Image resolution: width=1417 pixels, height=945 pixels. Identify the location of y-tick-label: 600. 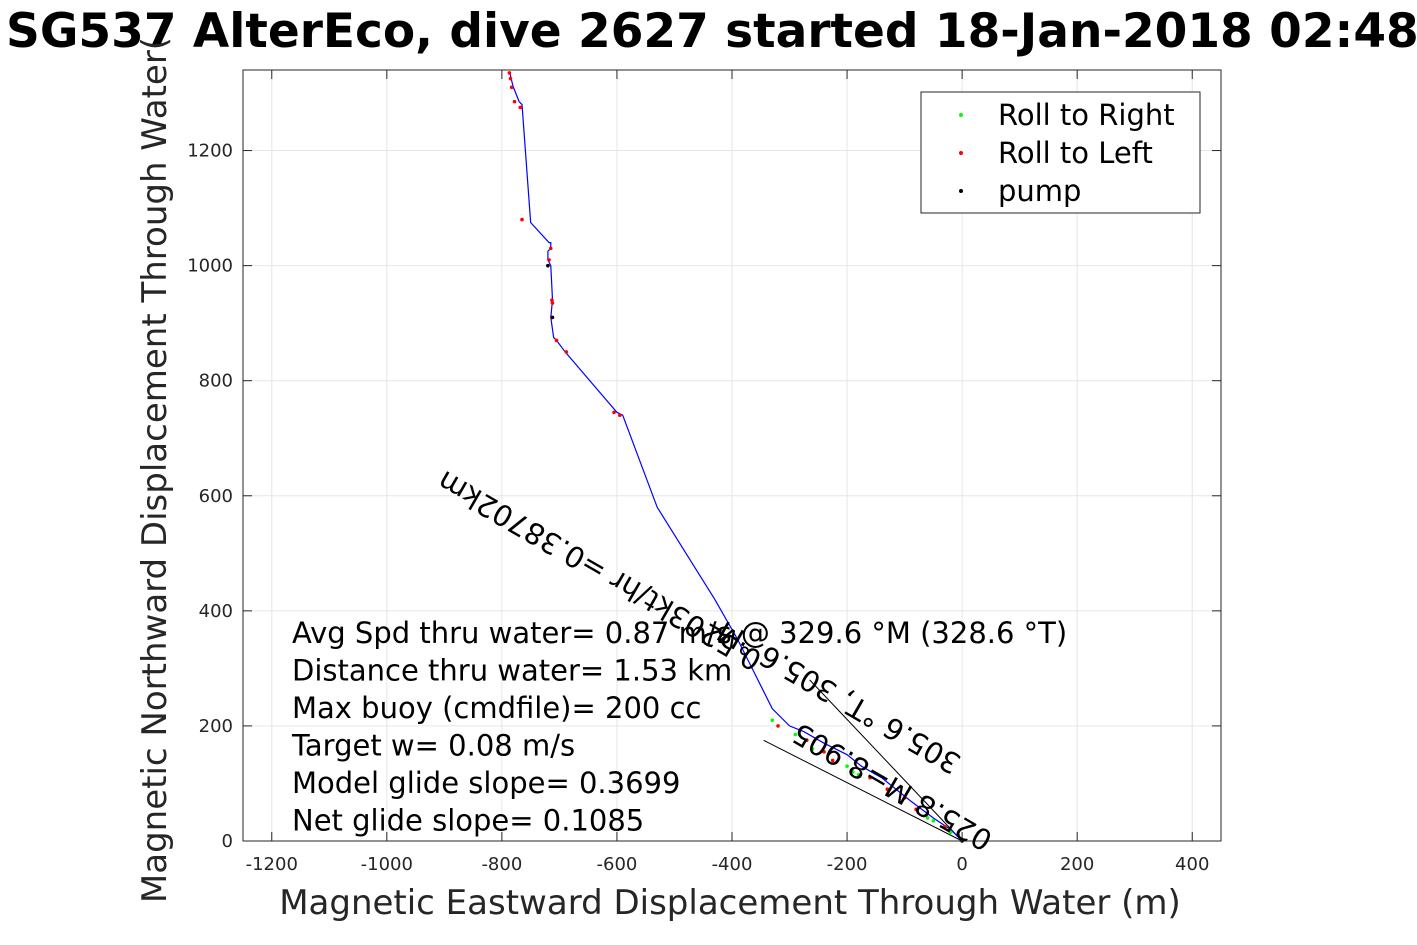
(216, 496).